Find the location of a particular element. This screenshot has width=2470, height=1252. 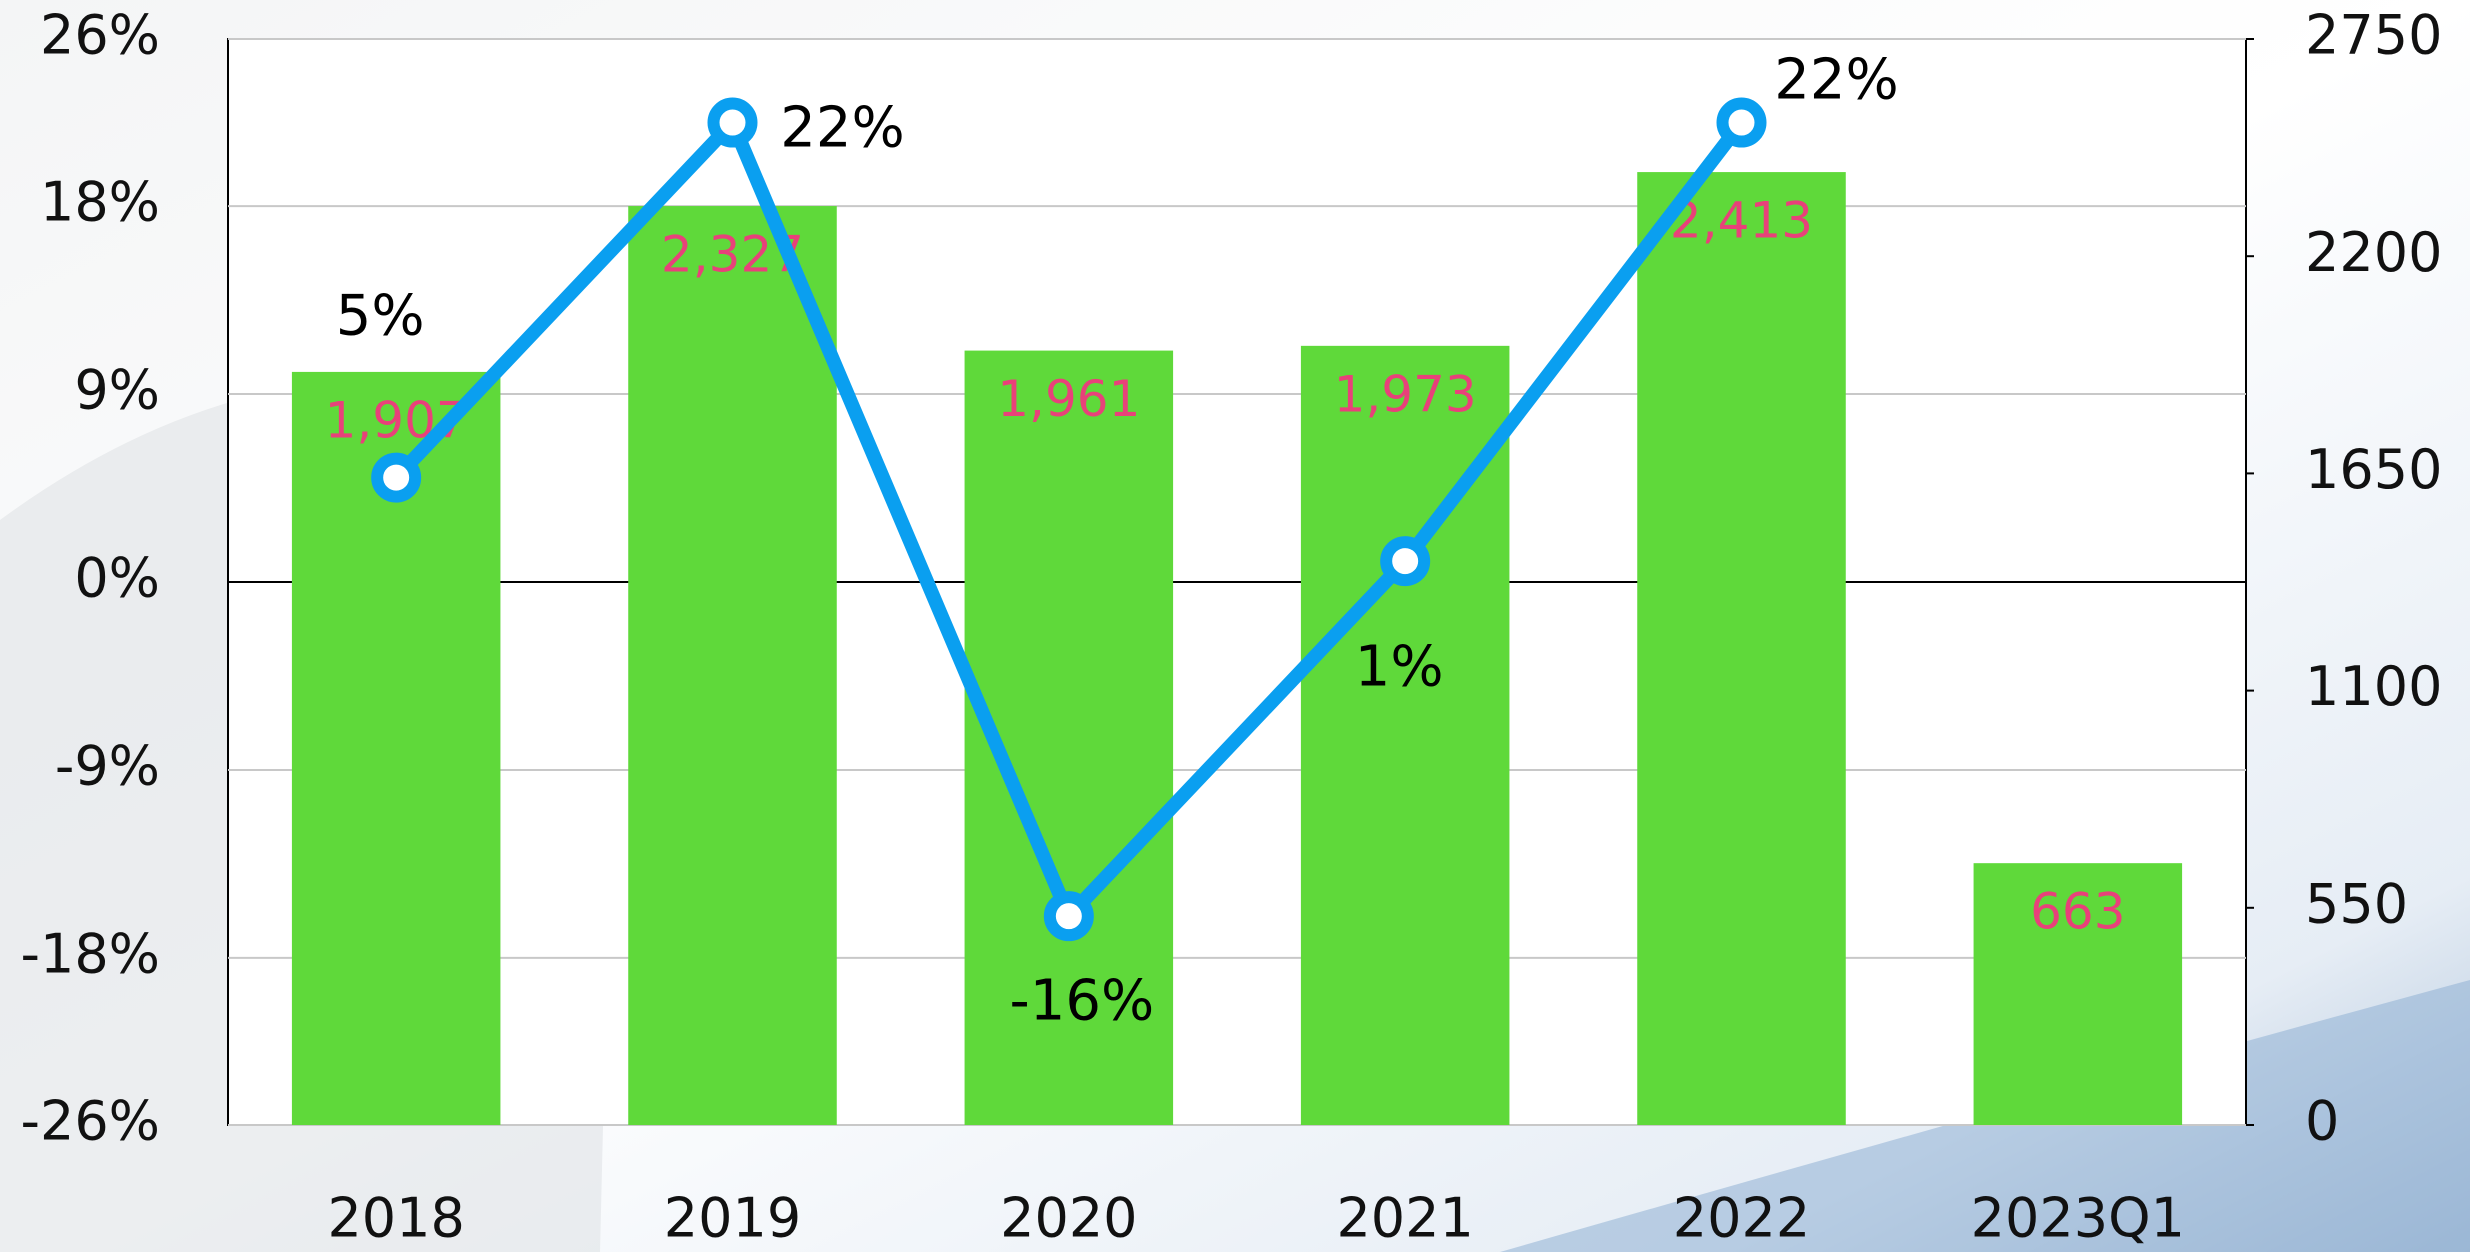

bar-value-label: 2,413 is located at coordinates (1741, 221).